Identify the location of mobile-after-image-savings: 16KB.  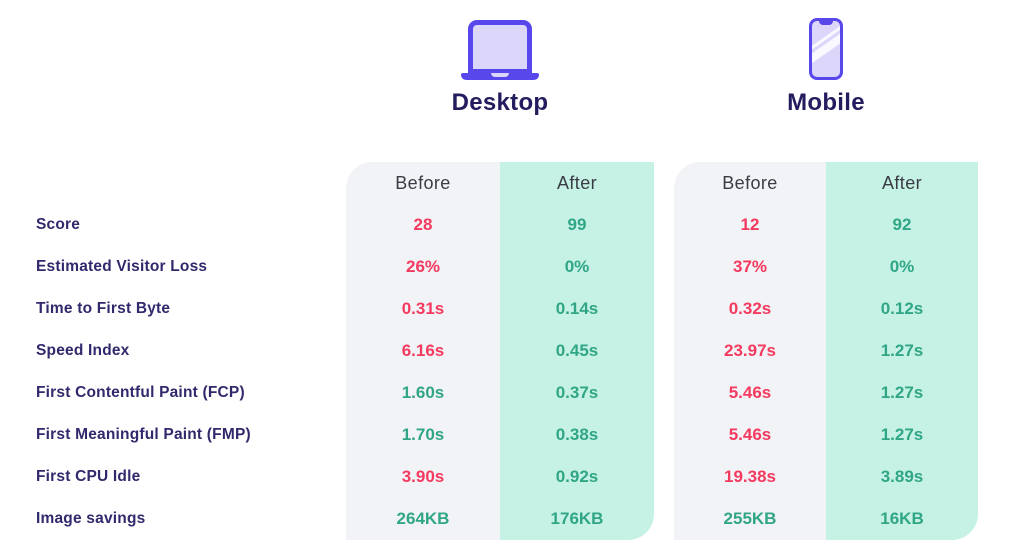
(902, 518).